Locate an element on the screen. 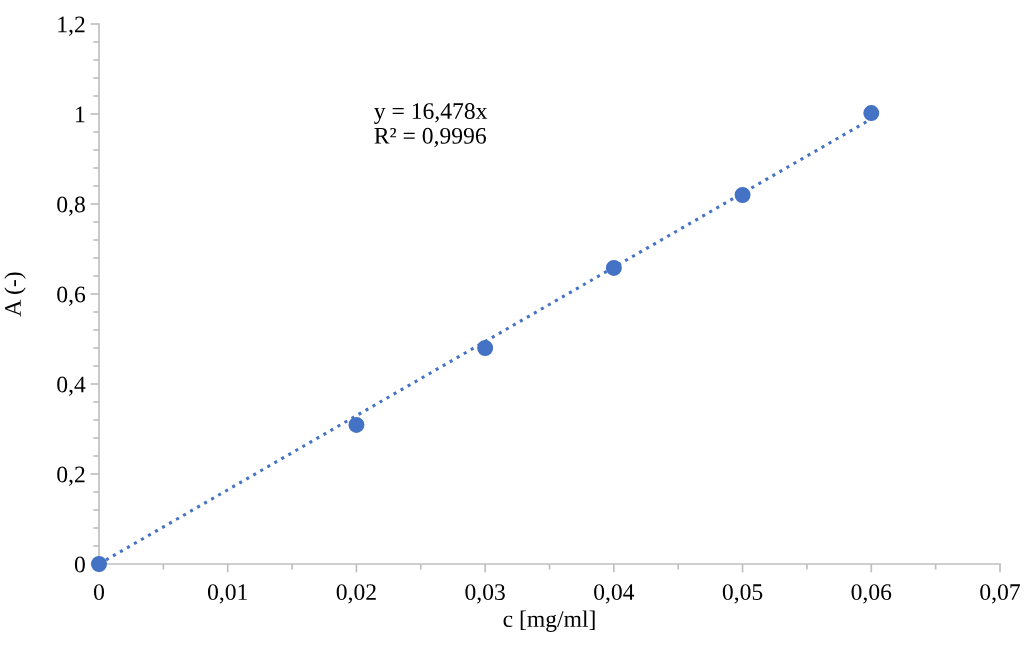 The height and width of the screenshot is (648, 1027). y-tick-label: 0,6 is located at coordinates (71, 296).